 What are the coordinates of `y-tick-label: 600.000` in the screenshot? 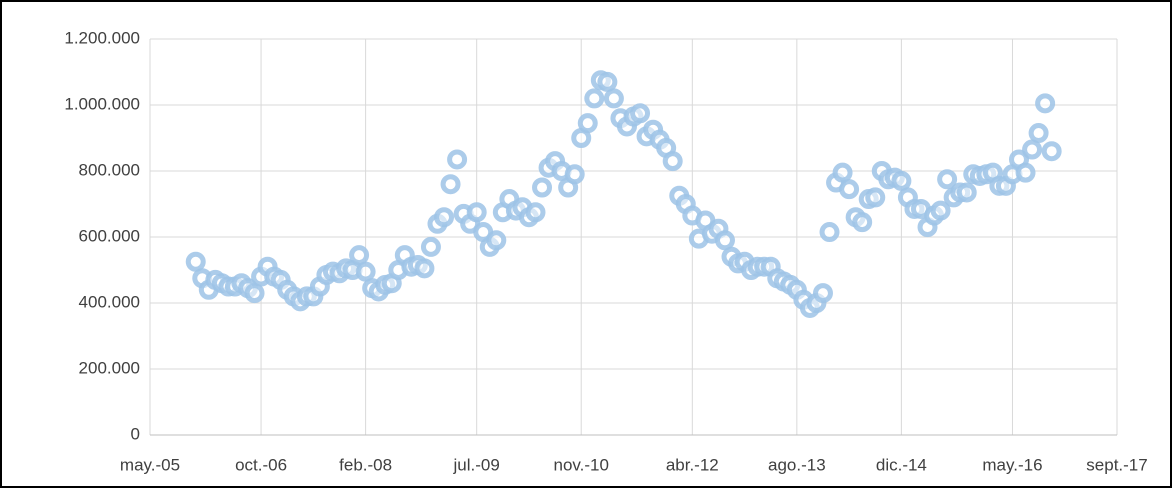 It's located at (109, 235).